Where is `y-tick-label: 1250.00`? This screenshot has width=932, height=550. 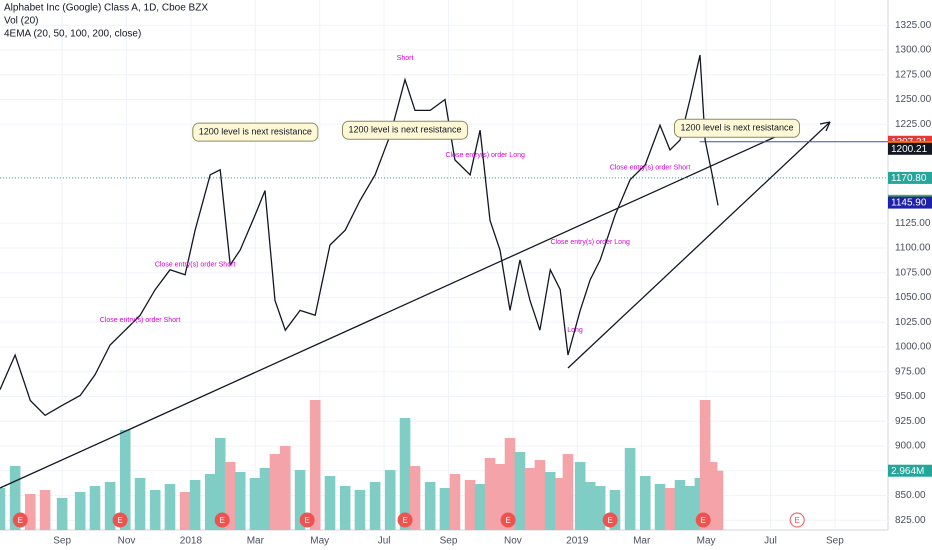
y-tick-label: 1250.00 is located at coordinates (913, 99).